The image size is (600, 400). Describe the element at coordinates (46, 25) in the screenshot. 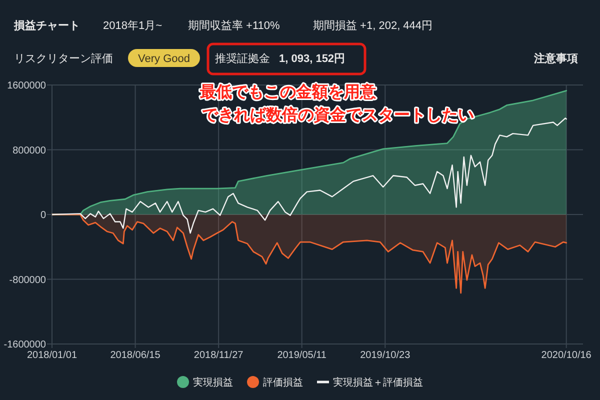

I see `chart-title: 損益チャート` at that location.